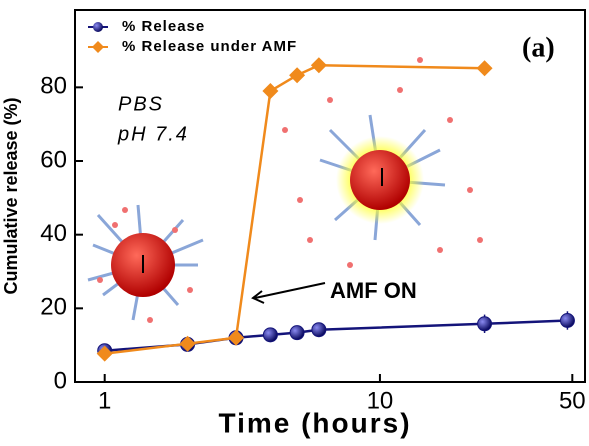 This screenshot has height=446, width=589. I want to click on y-axis-label: Cumulative release (%), so click(11, 195).